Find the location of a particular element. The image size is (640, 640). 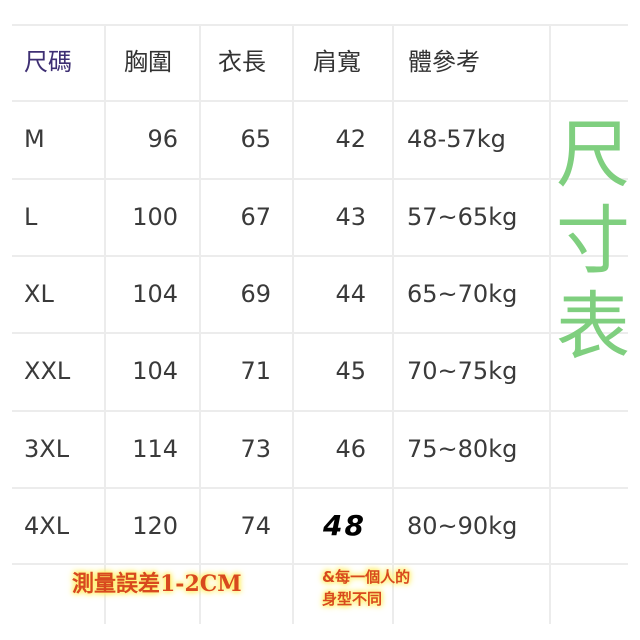

side-title: 尺 寸 表 is located at coordinates (593, 241).